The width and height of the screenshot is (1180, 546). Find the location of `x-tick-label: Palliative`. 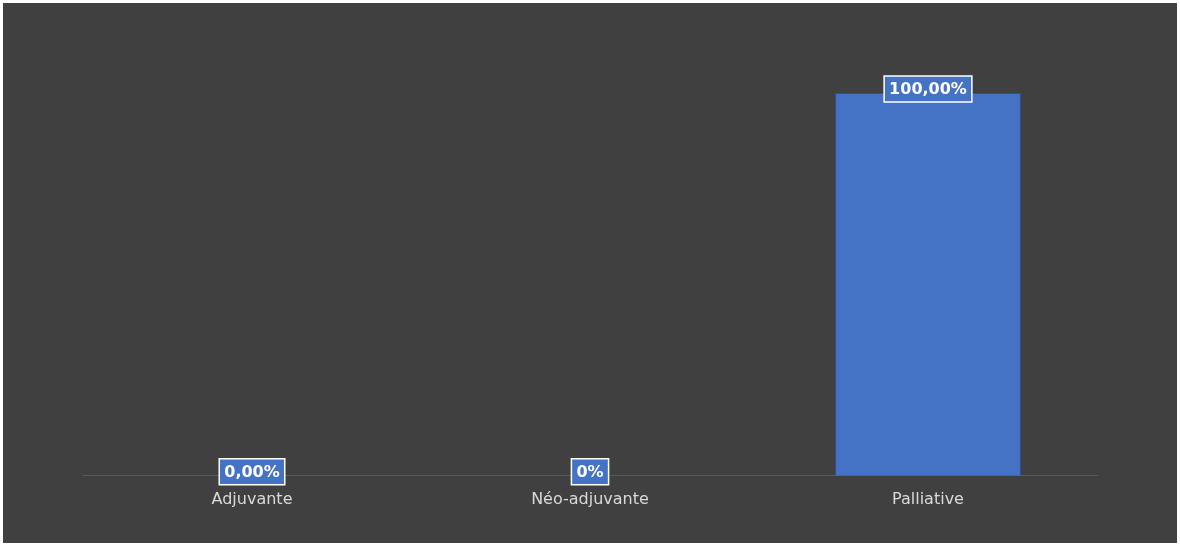

x-tick-label: Palliative is located at coordinates (928, 498).